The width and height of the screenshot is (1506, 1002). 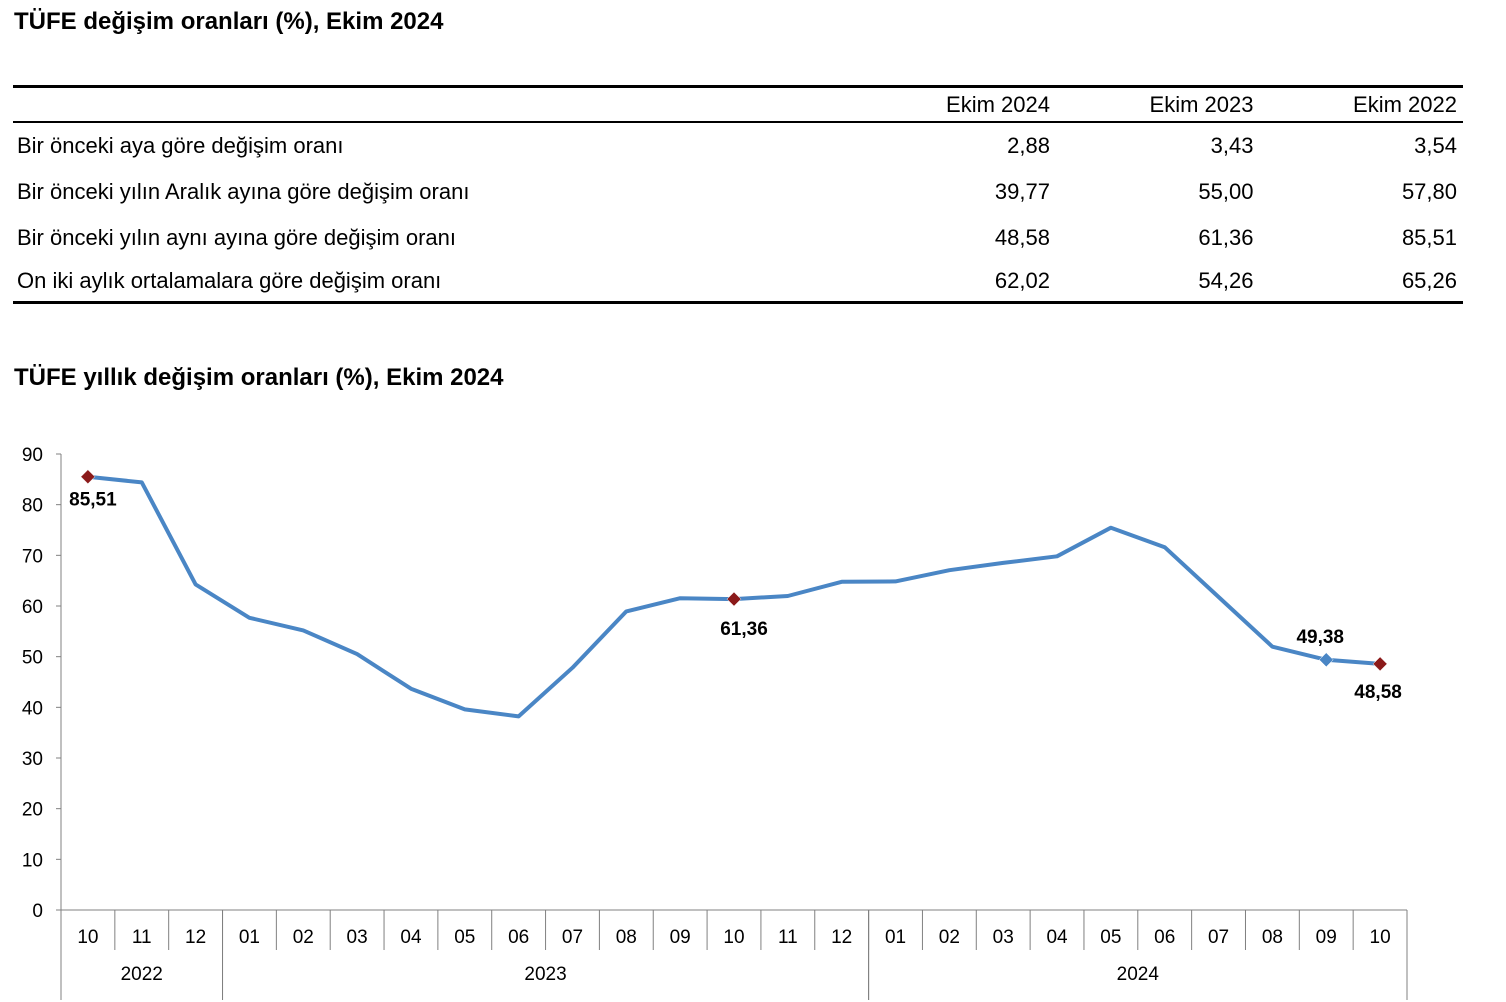 What do you see at coordinates (32, 607) in the screenshot?
I see `y-tick-label: 60` at bounding box center [32, 607].